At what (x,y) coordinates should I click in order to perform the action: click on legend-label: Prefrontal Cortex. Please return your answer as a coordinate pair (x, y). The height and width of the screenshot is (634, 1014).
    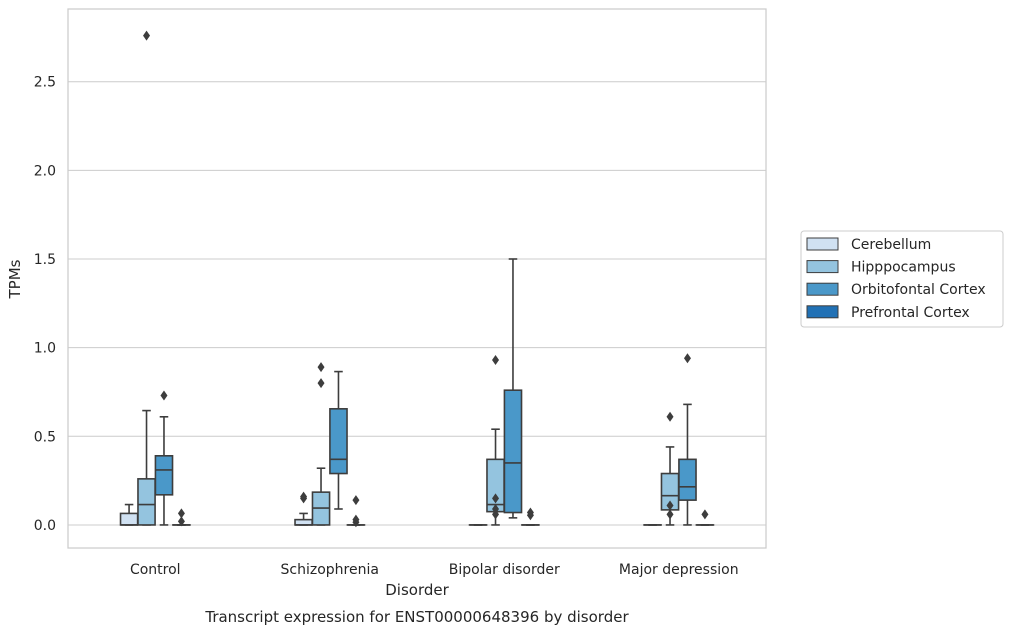
    Looking at the image, I should click on (910, 313).